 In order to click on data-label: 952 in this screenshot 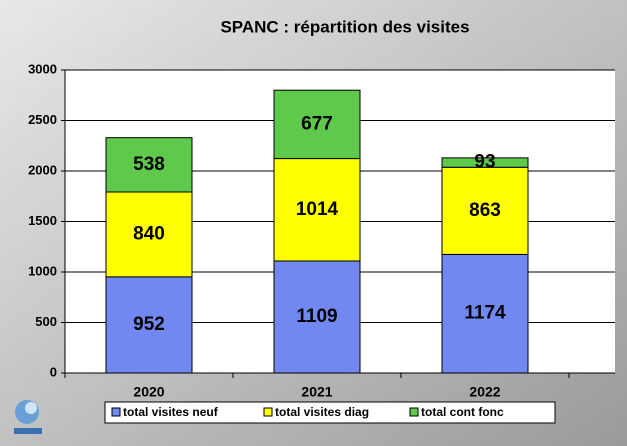, I will do `click(149, 324)`.